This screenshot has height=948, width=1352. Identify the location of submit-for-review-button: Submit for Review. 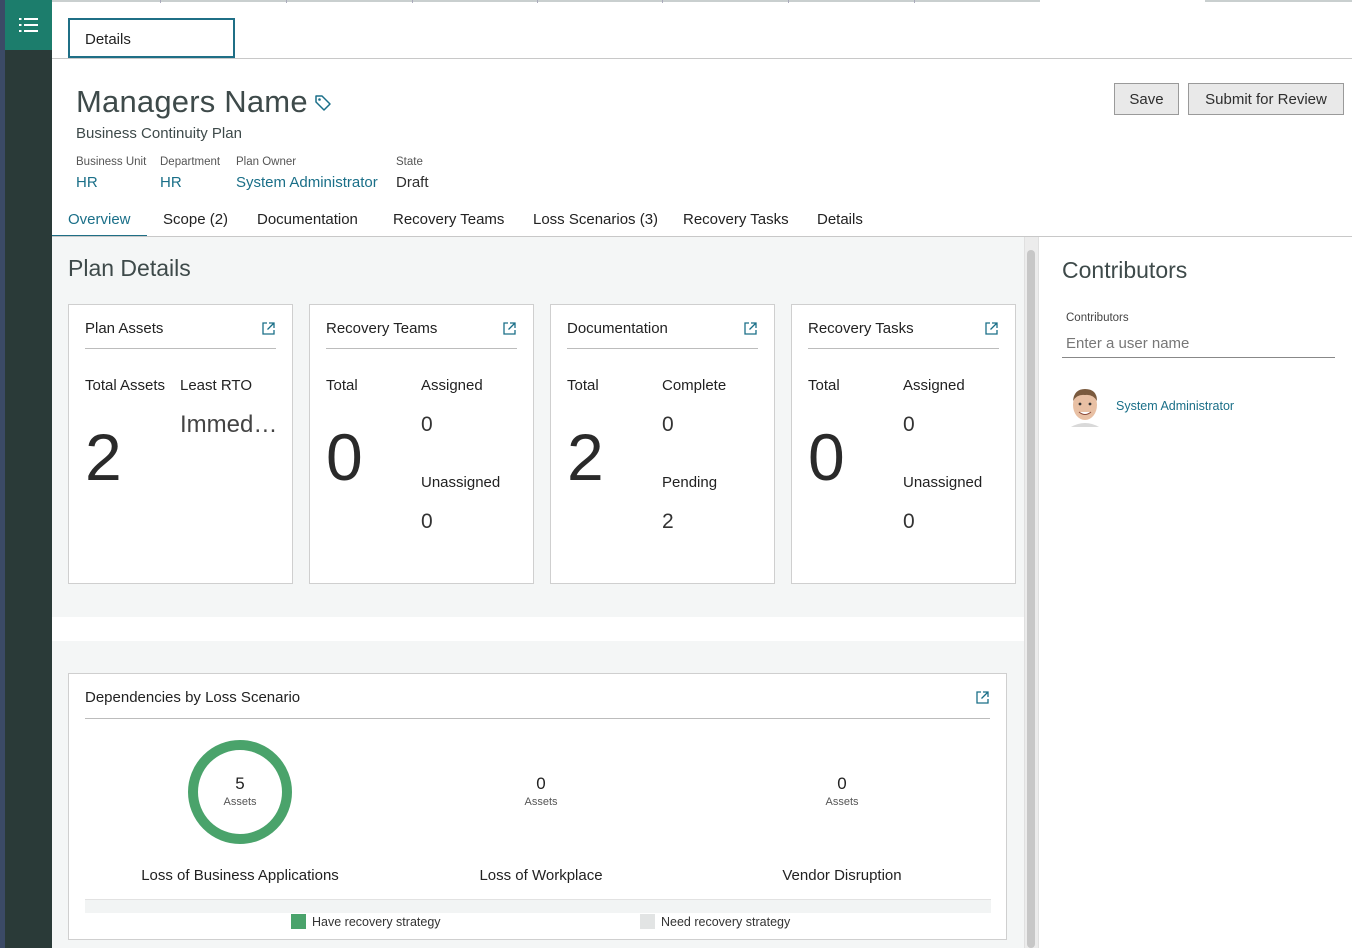
(1266, 99).